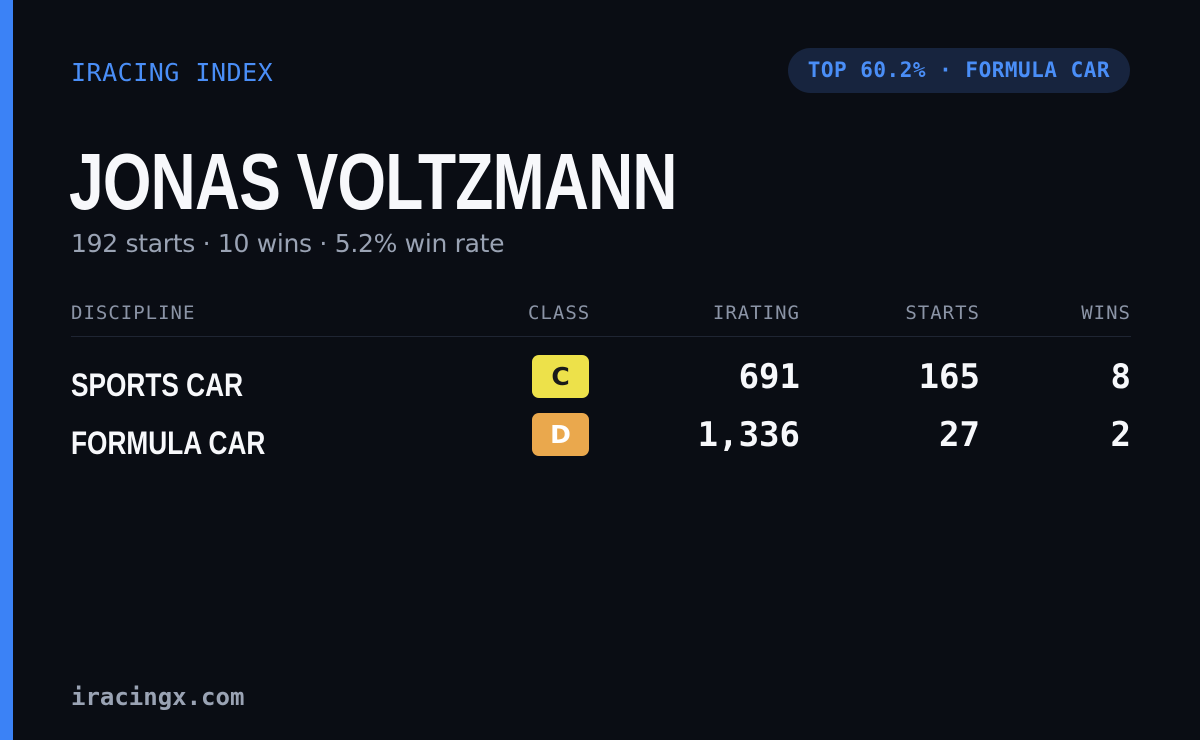 This screenshot has width=1200, height=740. Describe the element at coordinates (959, 435) in the screenshot. I see `starts-value: 27` at that location.